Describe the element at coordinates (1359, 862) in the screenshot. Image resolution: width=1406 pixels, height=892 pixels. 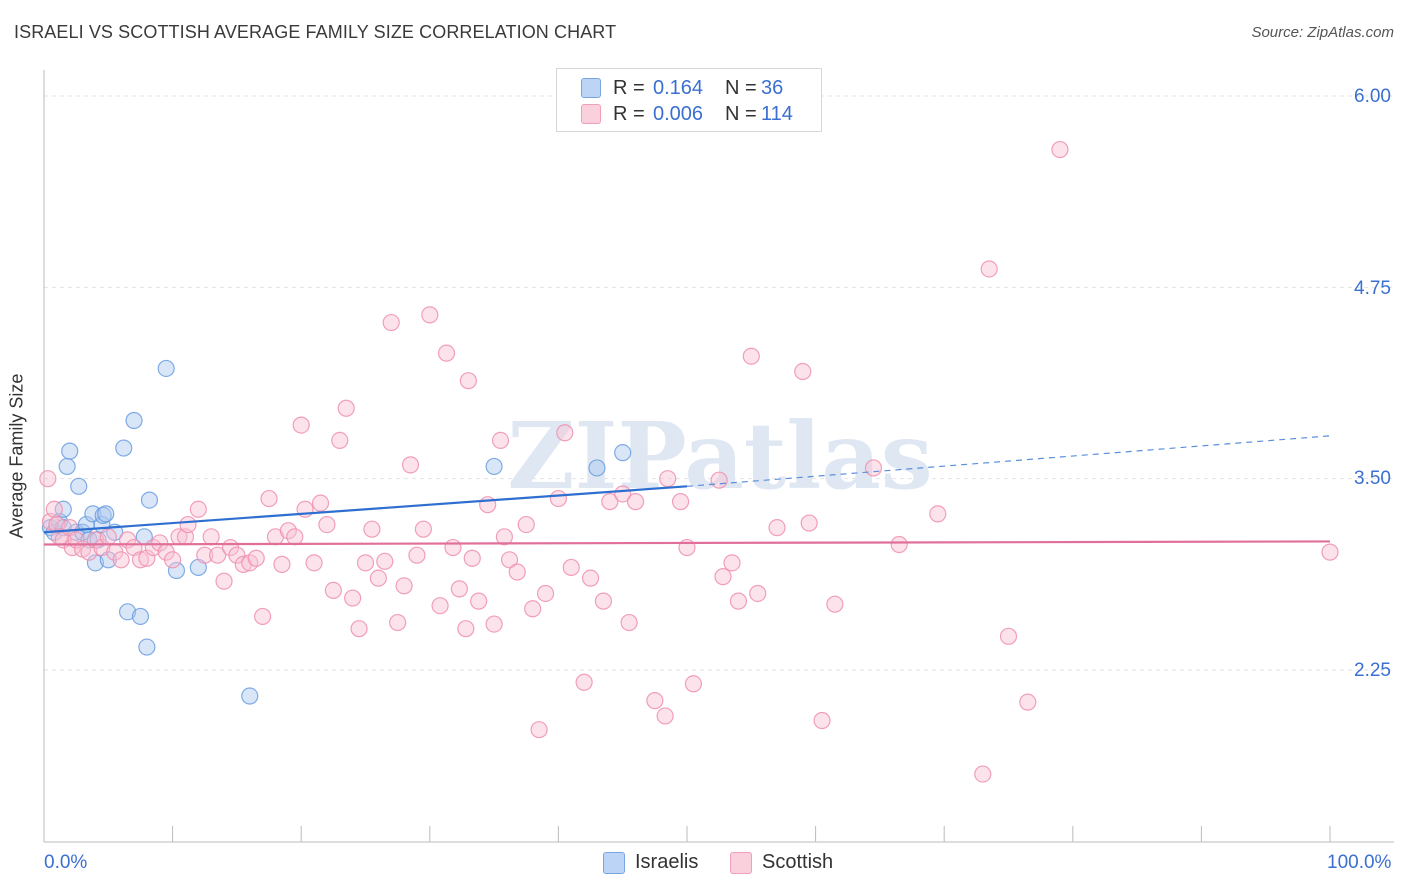
I see `x-tick-label-max: 100.0%` at that location.